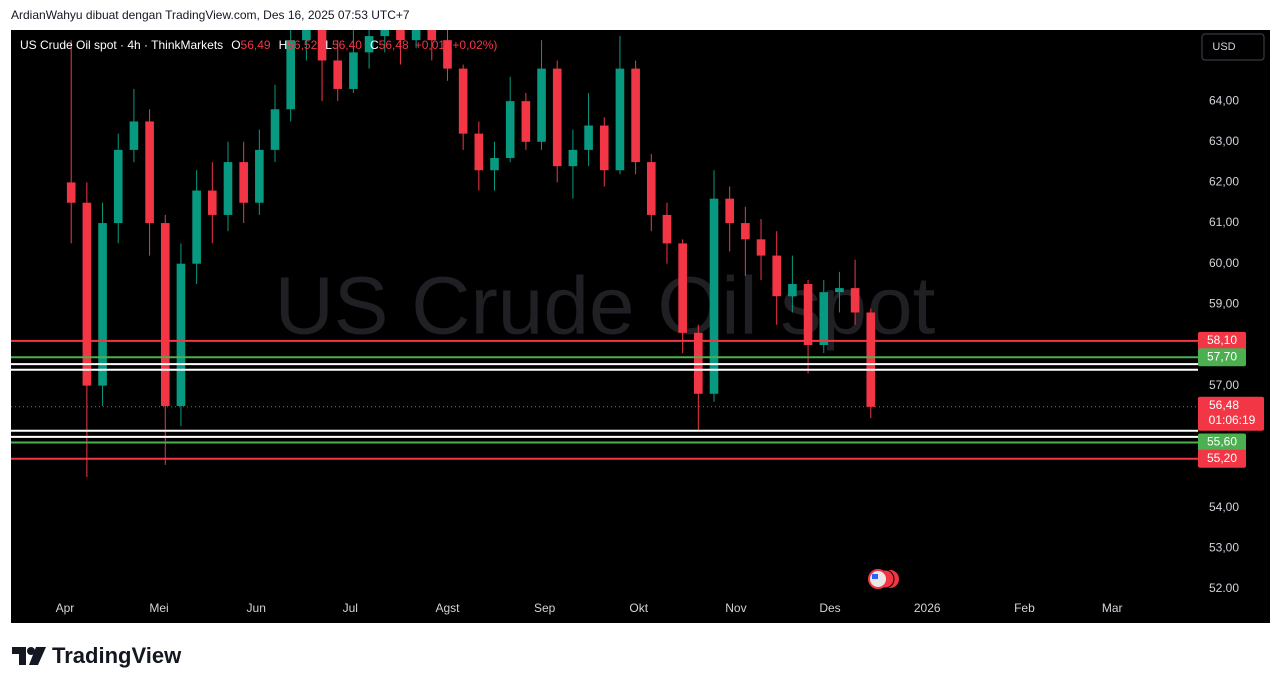 This screenshot has height=688, width=1280. What do you see at coordinates (1024, 608) in the screenshot?
I see `x-tick-label: Feb` at bounding box center [1024, 608].